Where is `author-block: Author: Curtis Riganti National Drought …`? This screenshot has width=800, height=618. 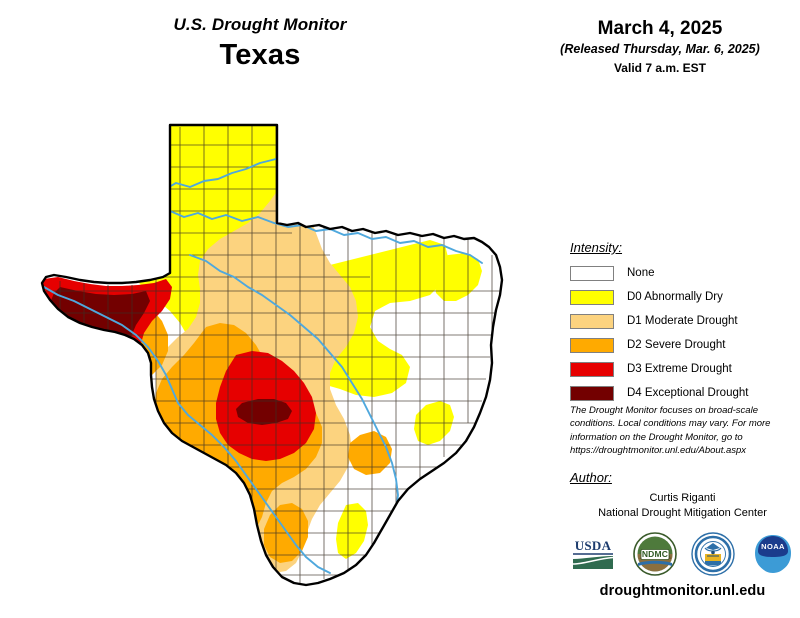
author-block: Author: Curtis Riganti National Drought … is located at coordinates (682, 495).